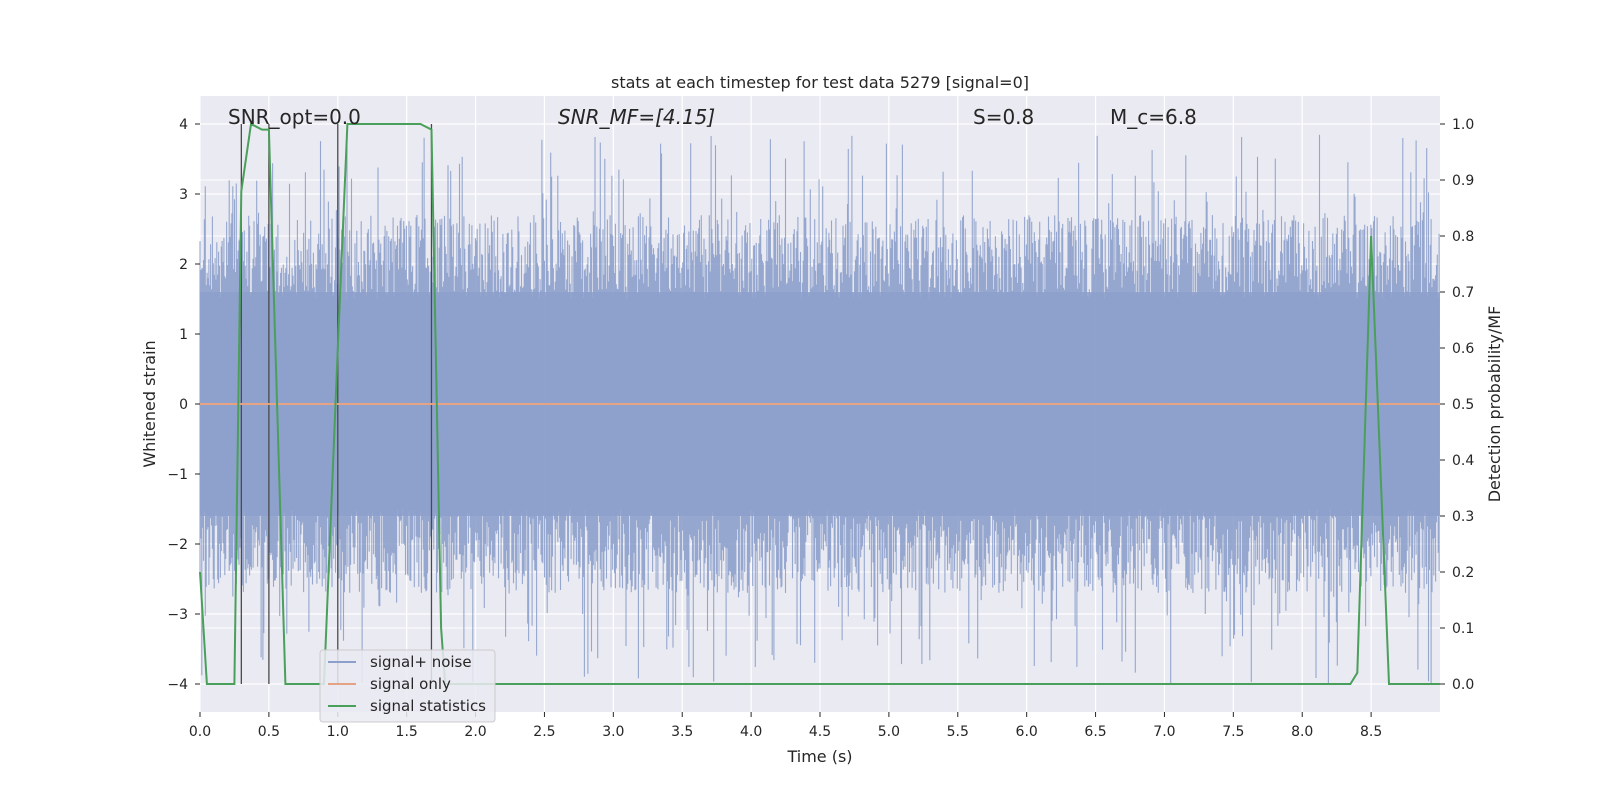 The height and width of the screenshot is (800, 1600). What do you see at coordinates (149, 403) in the screenshot?
I see `y-axis-label: Whitened strain` at bounding box center [149, 403].